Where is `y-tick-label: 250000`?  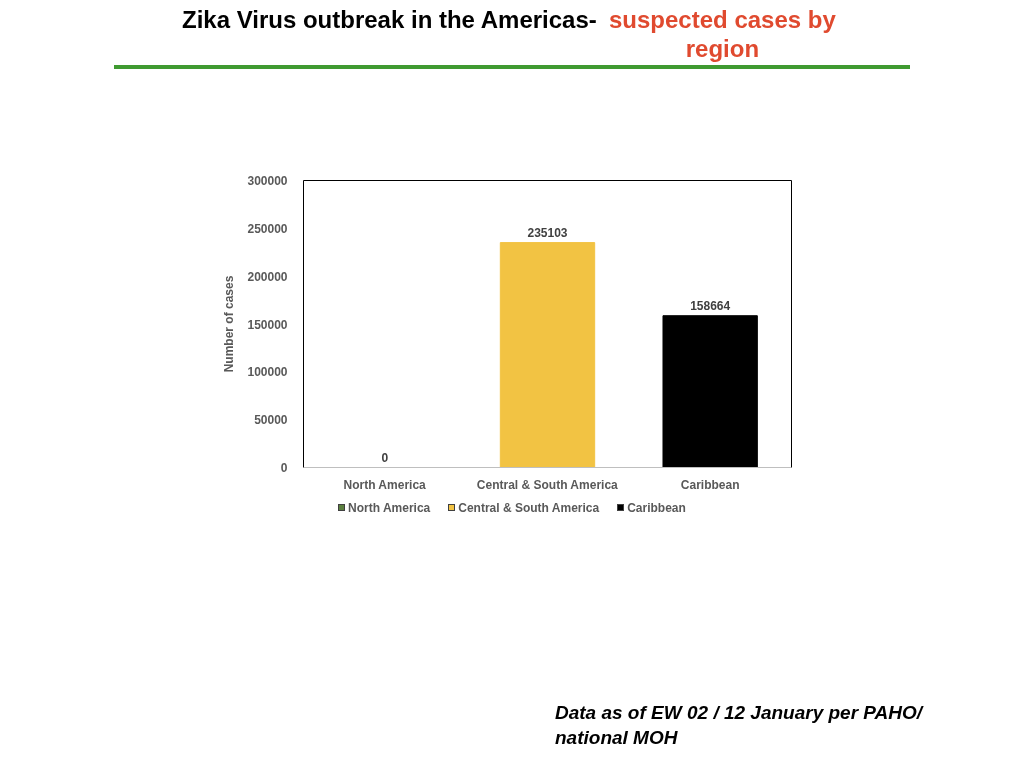
y-tick-label: 250000 is located at coordinates (267, 228).